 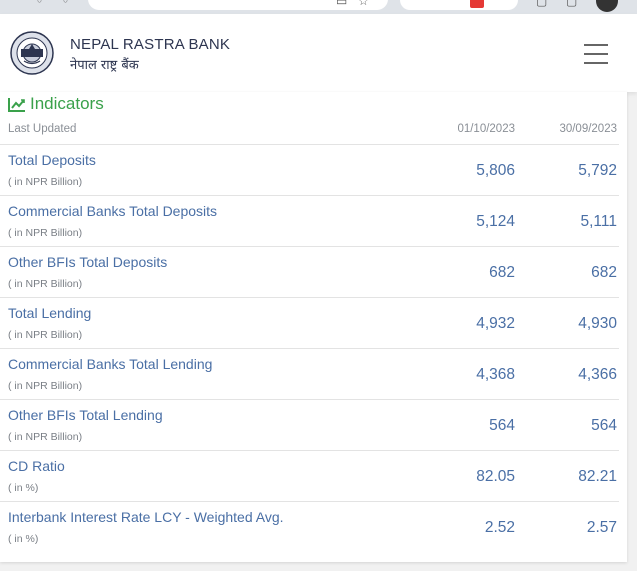 I want to click on indicators-title: Indicators, so click(x=56, y=104).